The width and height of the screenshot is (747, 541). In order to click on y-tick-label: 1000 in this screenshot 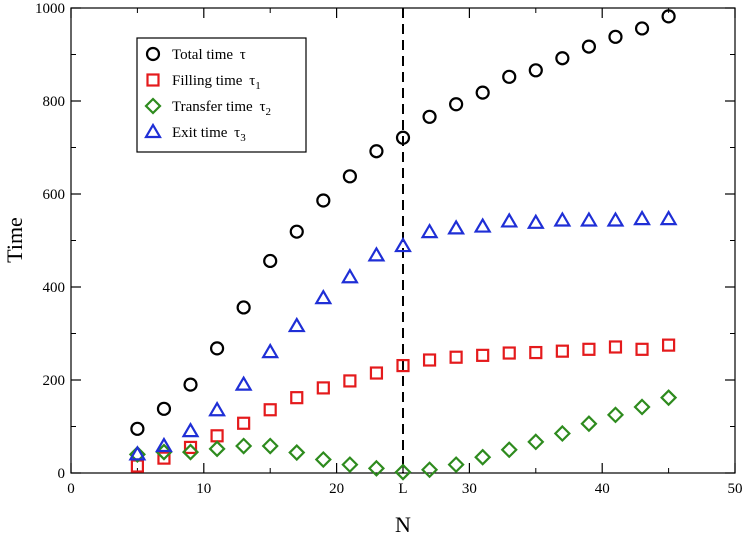, I will do `click(50, 9)`.